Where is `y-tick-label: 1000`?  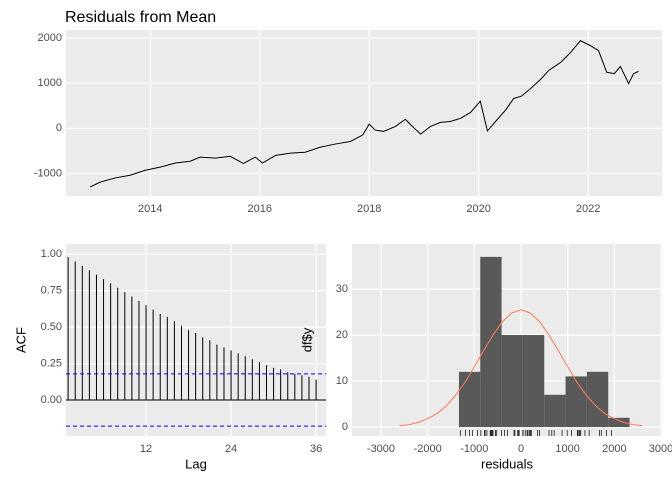
y-tick-label: 1000 is located at coordinates (50, 83).